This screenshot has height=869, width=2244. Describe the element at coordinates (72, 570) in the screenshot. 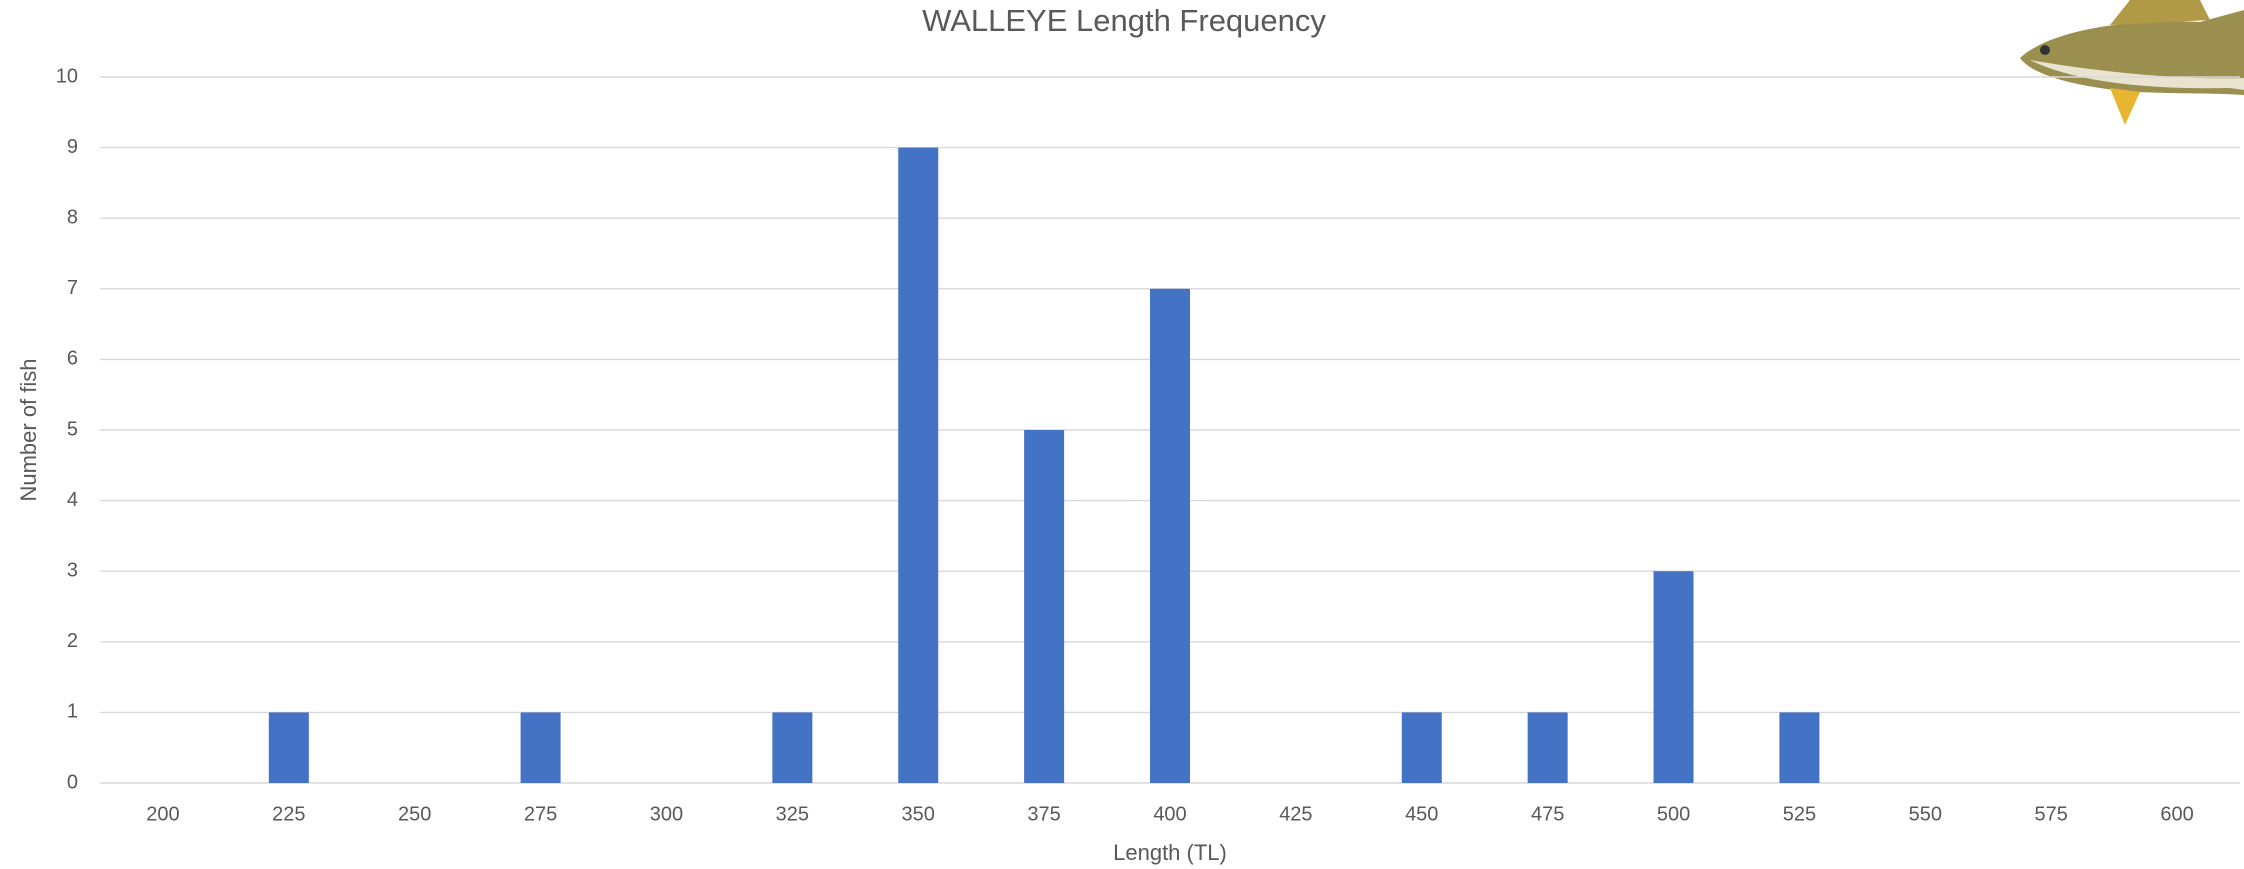

I see `y-tick-label: 3` at that location.